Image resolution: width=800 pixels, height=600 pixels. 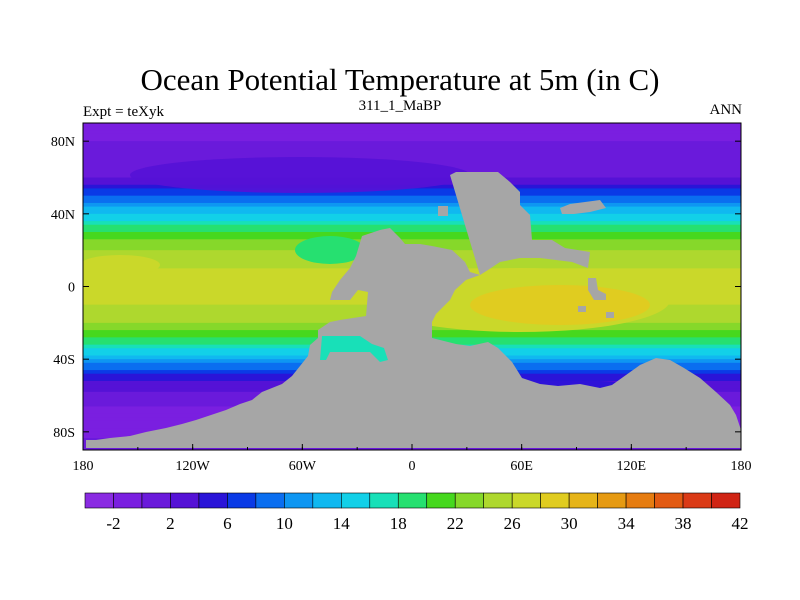 I want to click on season-label: ANN, so click(x=726, y=110).